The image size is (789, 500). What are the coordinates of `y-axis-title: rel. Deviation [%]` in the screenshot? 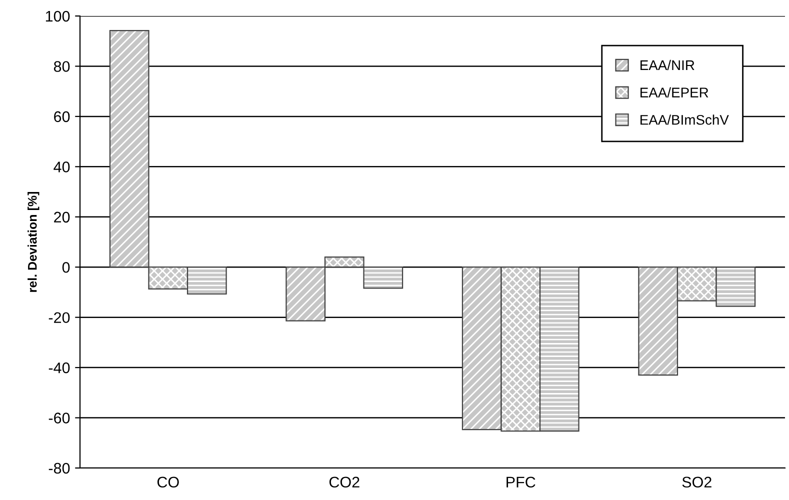 It's located at (34, 242).